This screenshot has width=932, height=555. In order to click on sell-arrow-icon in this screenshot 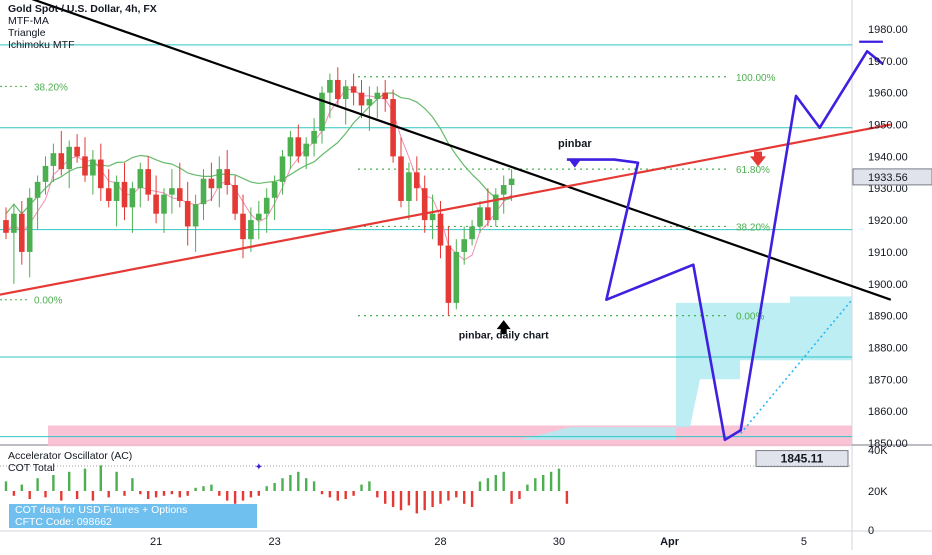, I will do `click(758, 161)`.